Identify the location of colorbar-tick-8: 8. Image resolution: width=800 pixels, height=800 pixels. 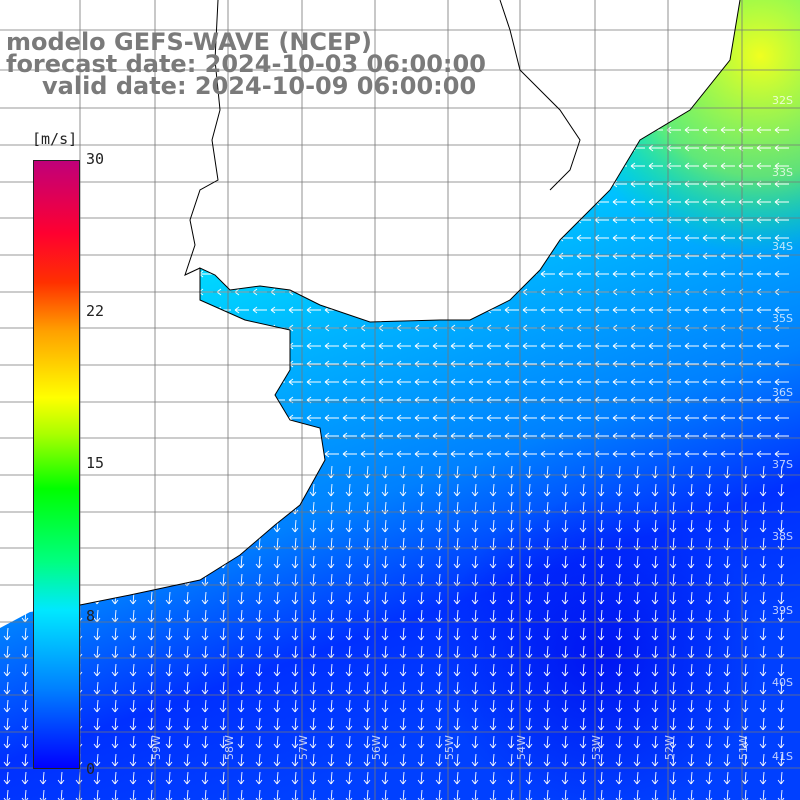
(91, 616).